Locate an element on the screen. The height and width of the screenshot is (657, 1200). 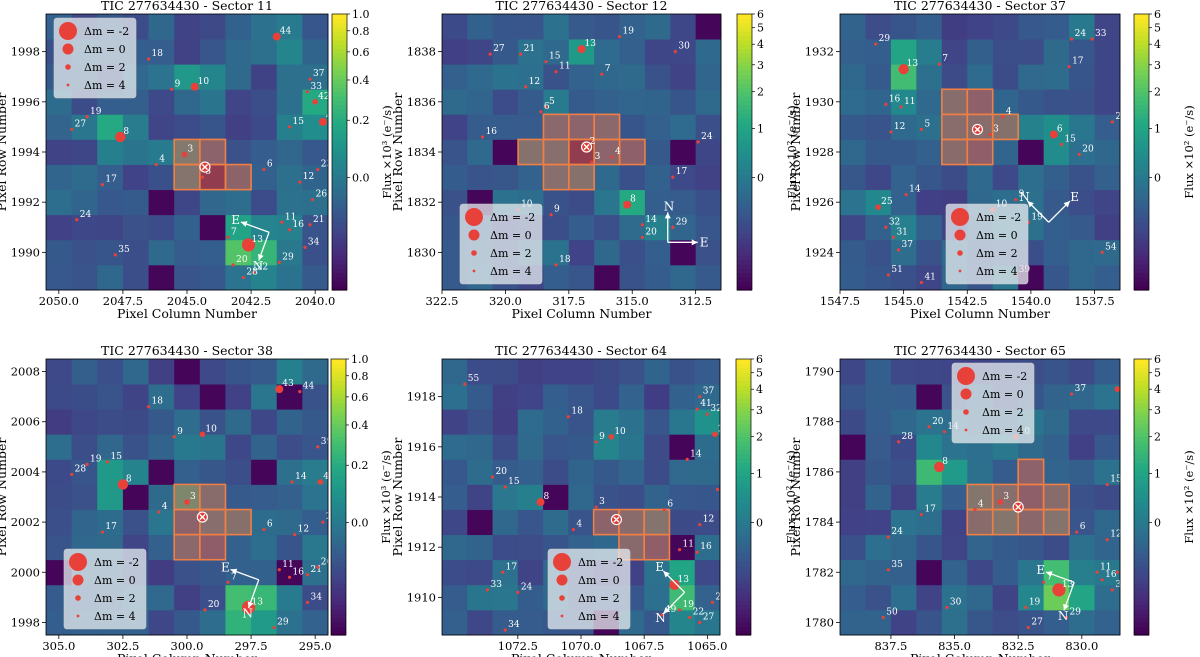
star-label: 18 is located at coordinates (577, 412).